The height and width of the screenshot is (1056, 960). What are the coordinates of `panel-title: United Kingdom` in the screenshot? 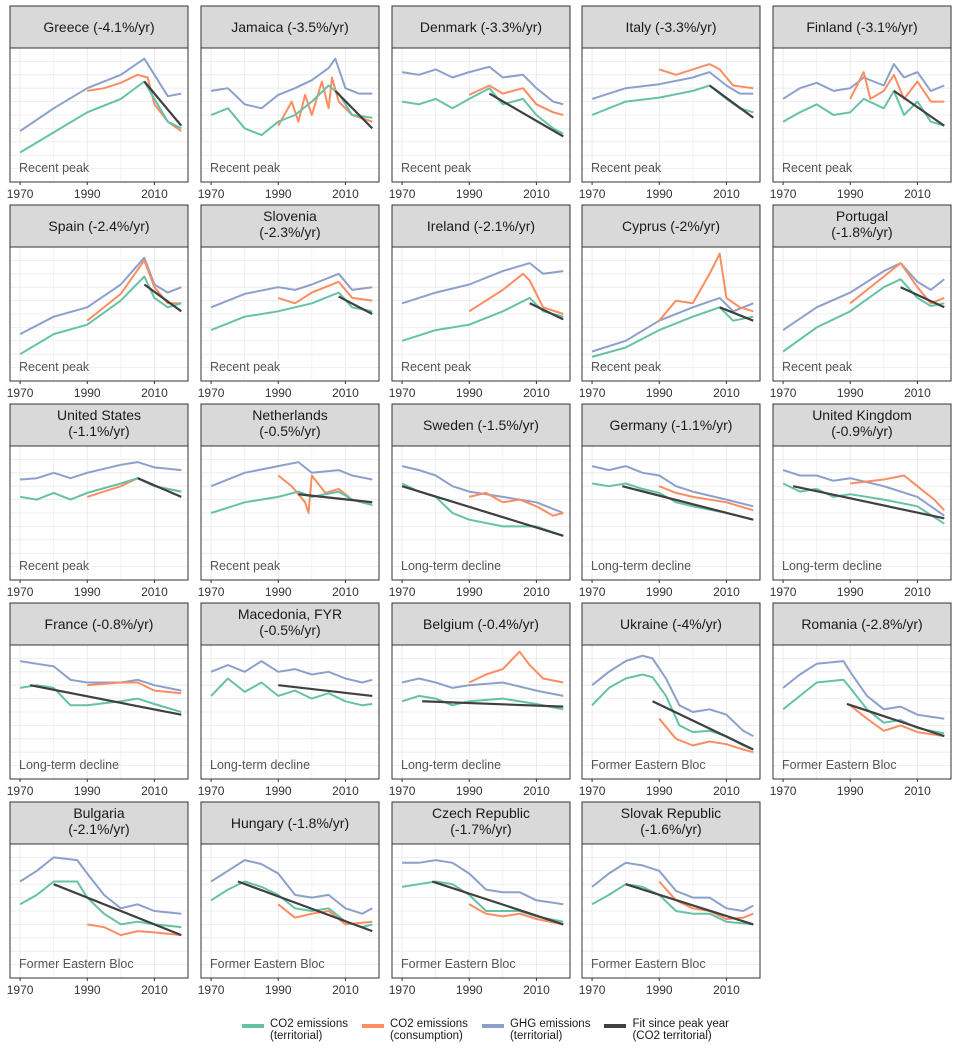 It's located at (862, 415).